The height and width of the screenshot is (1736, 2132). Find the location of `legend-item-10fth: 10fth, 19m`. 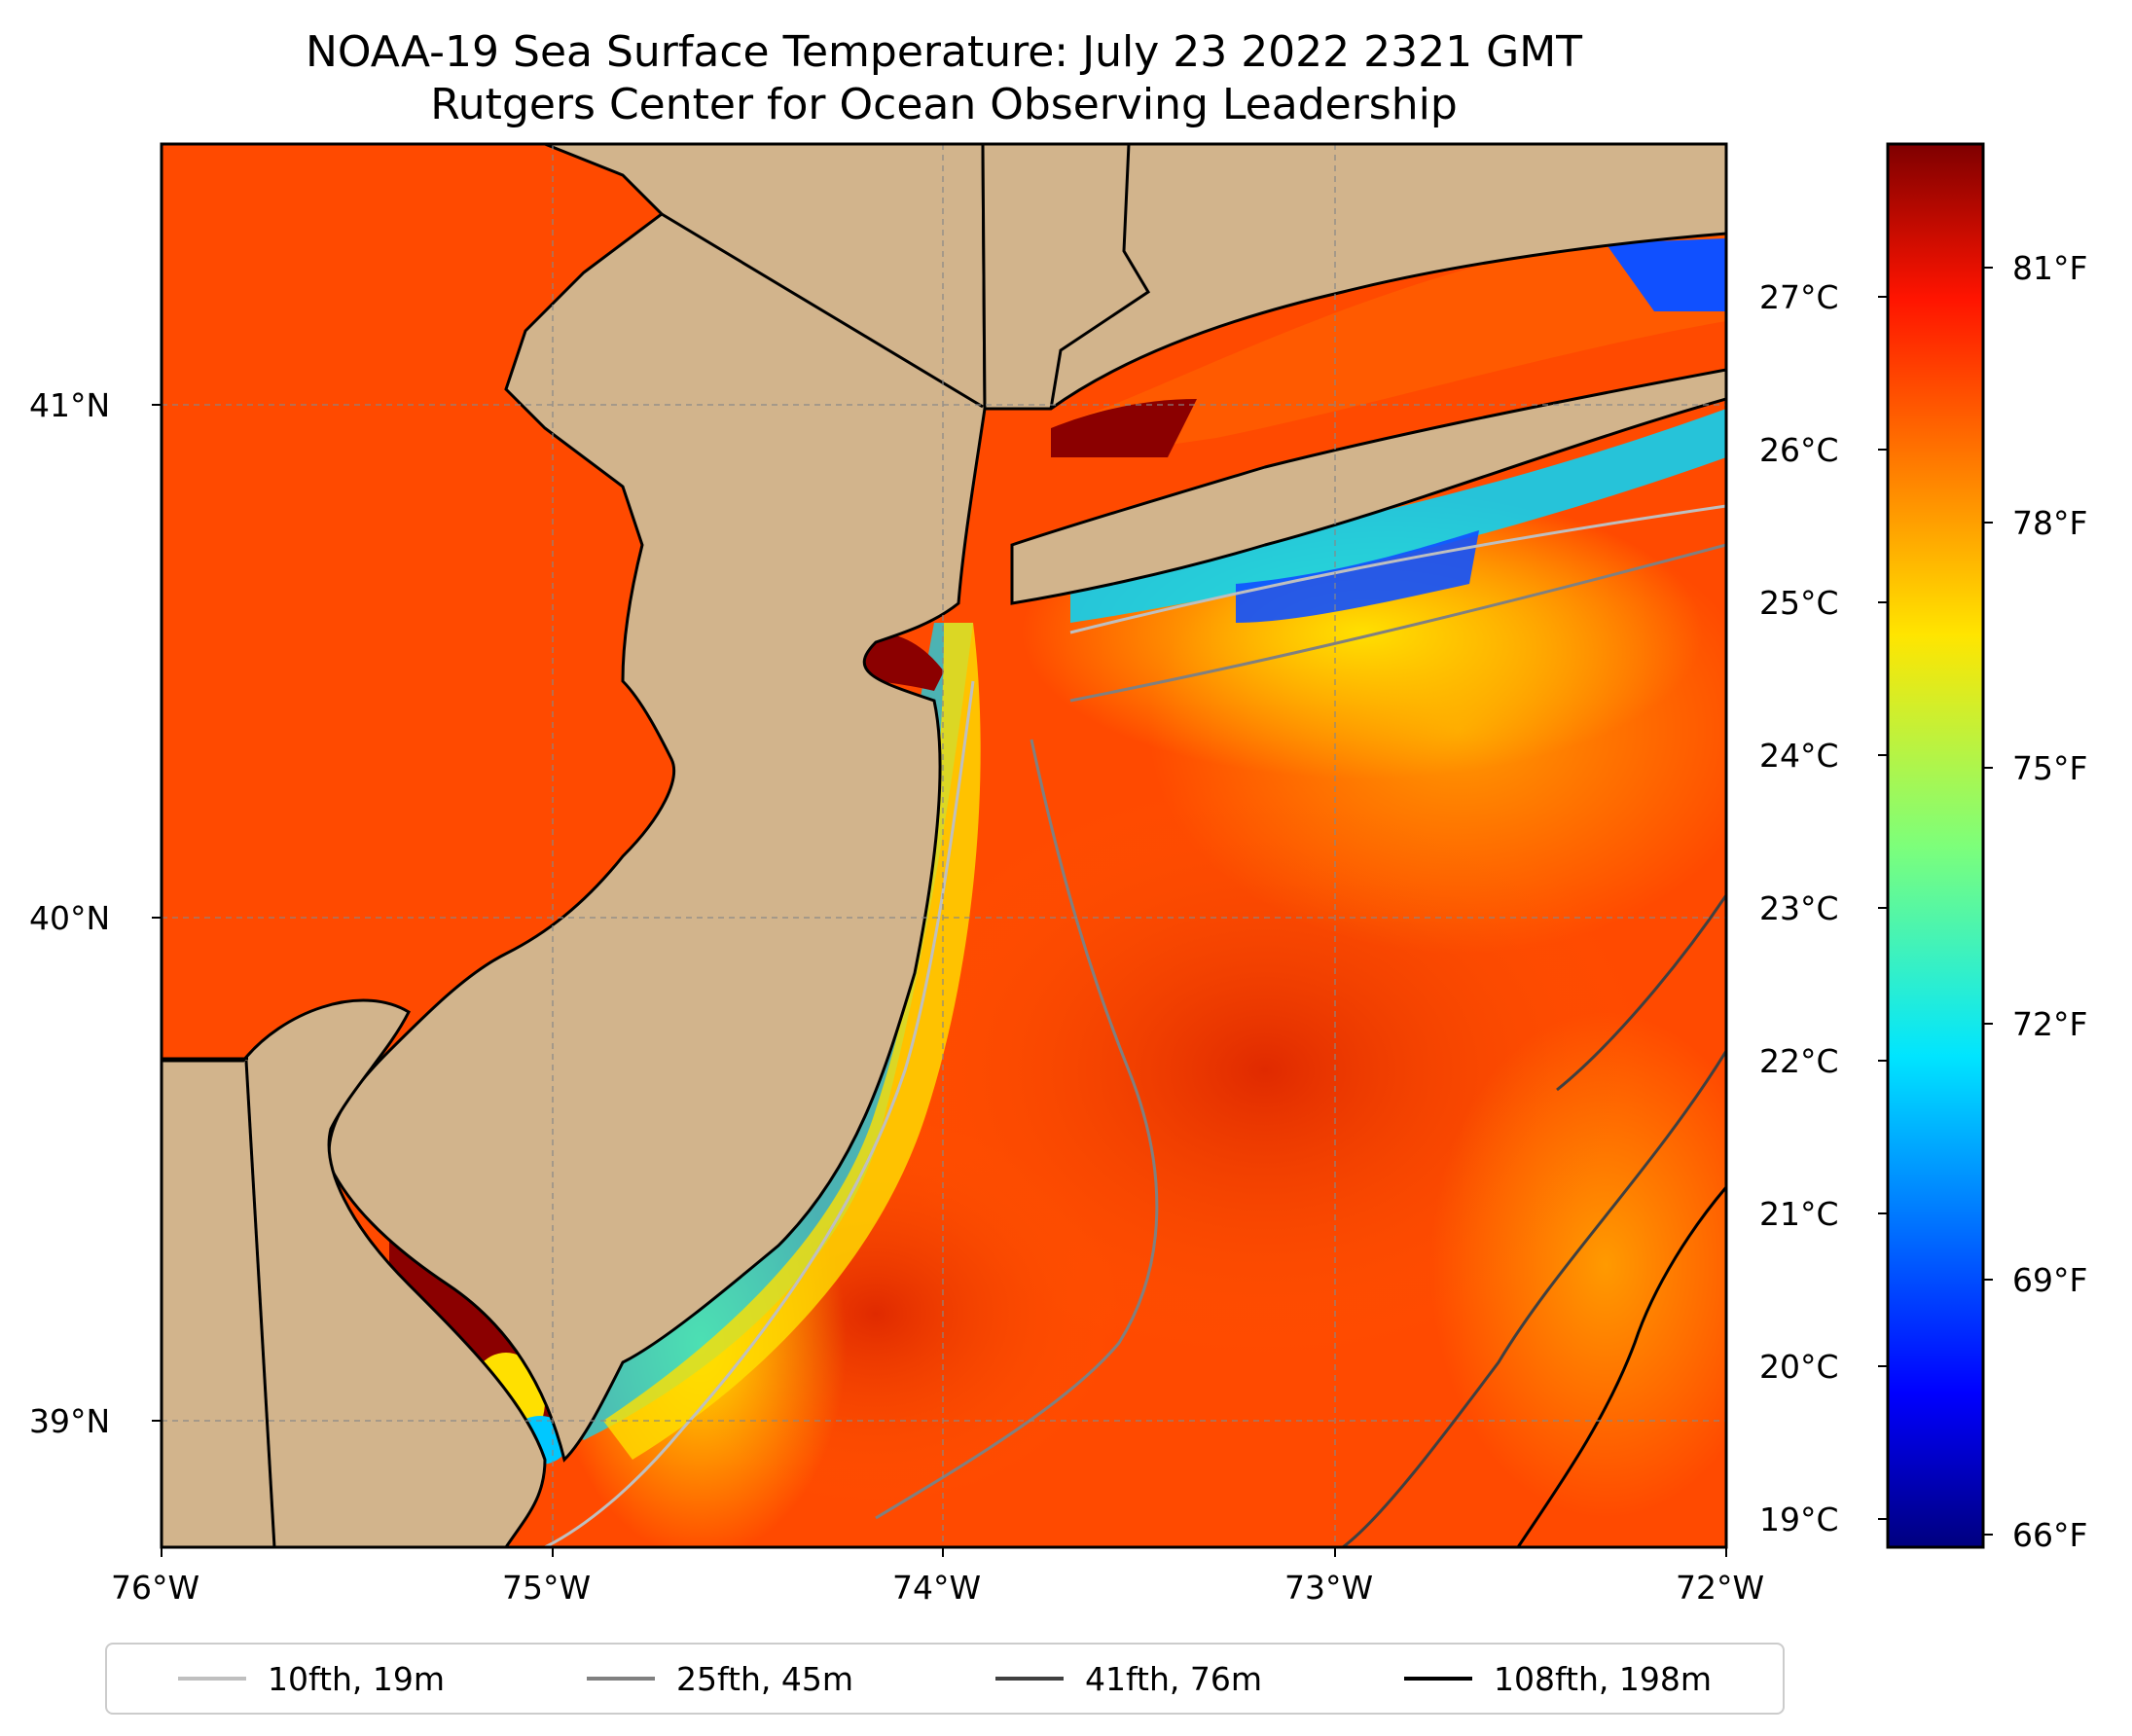

legend-item-10fth: 10fth, 19m is located at coordinates (311, 1679).